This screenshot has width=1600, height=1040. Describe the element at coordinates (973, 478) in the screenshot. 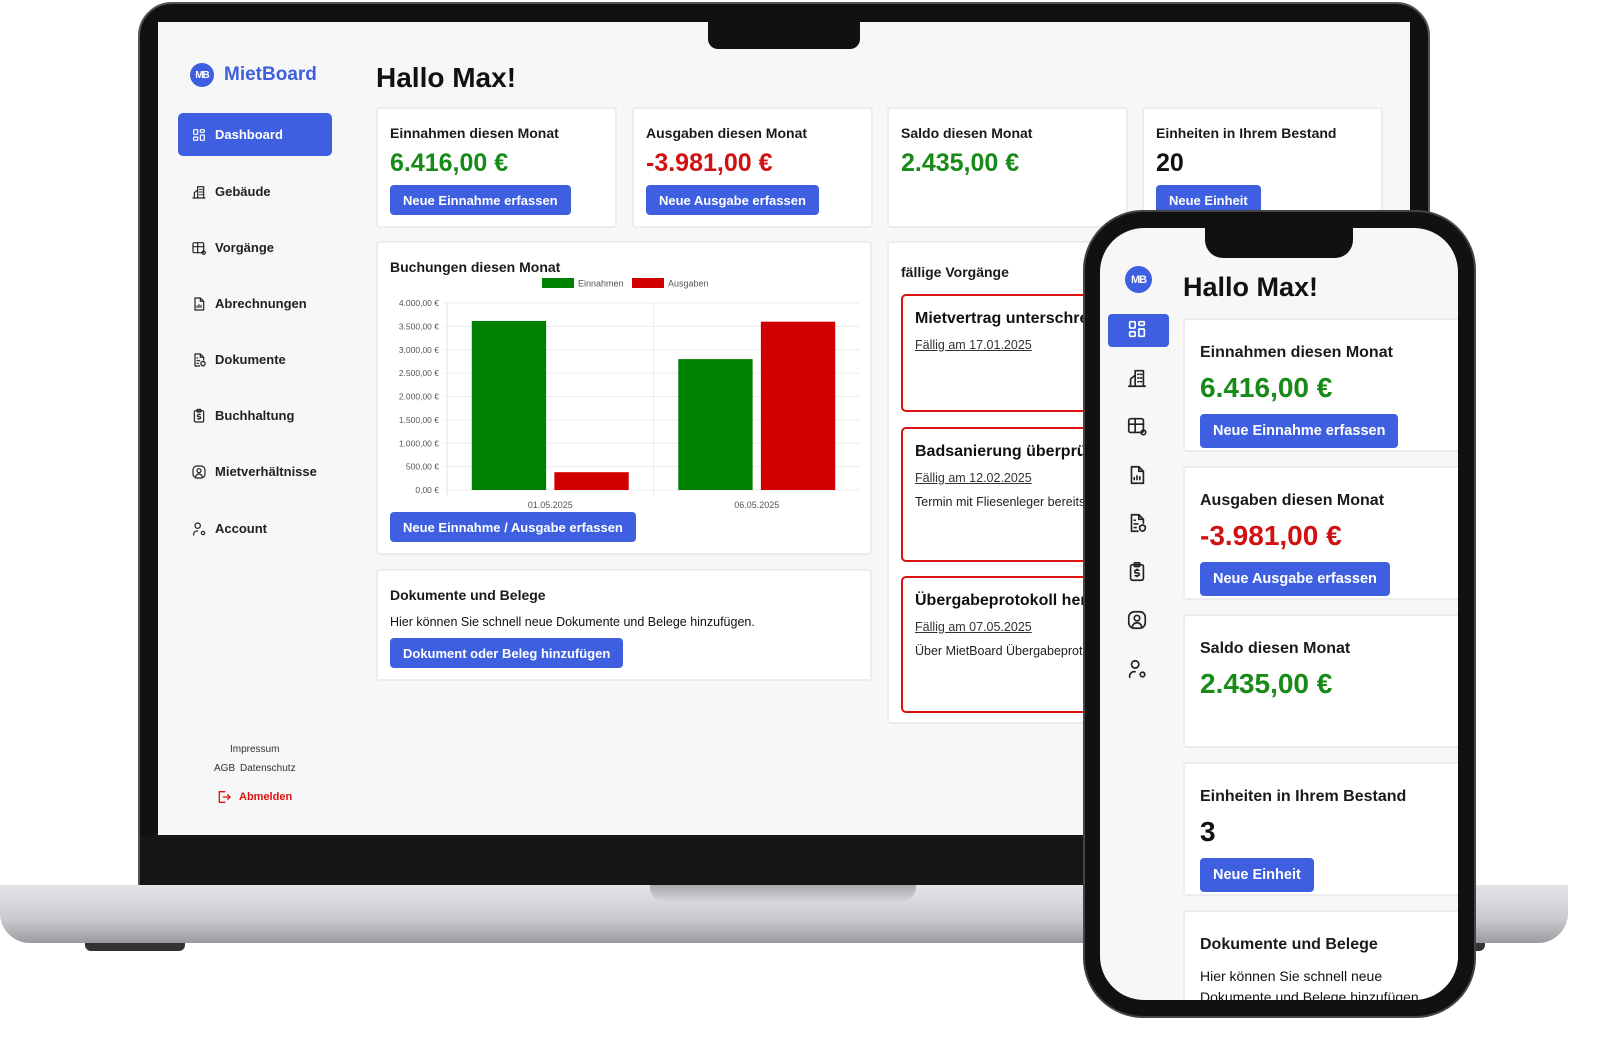

I see `task-due-date: Fällig am 12.02.2025` at that location.